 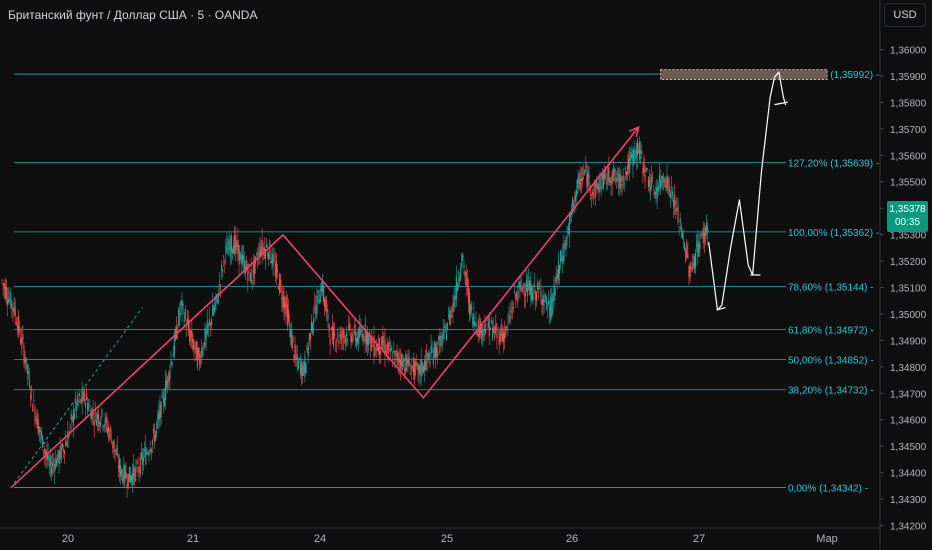 What do you see at coordinates (908, 183) in the screenshot?
I see `price-axis-label: 1,35500` at bounding box center [908, 183].